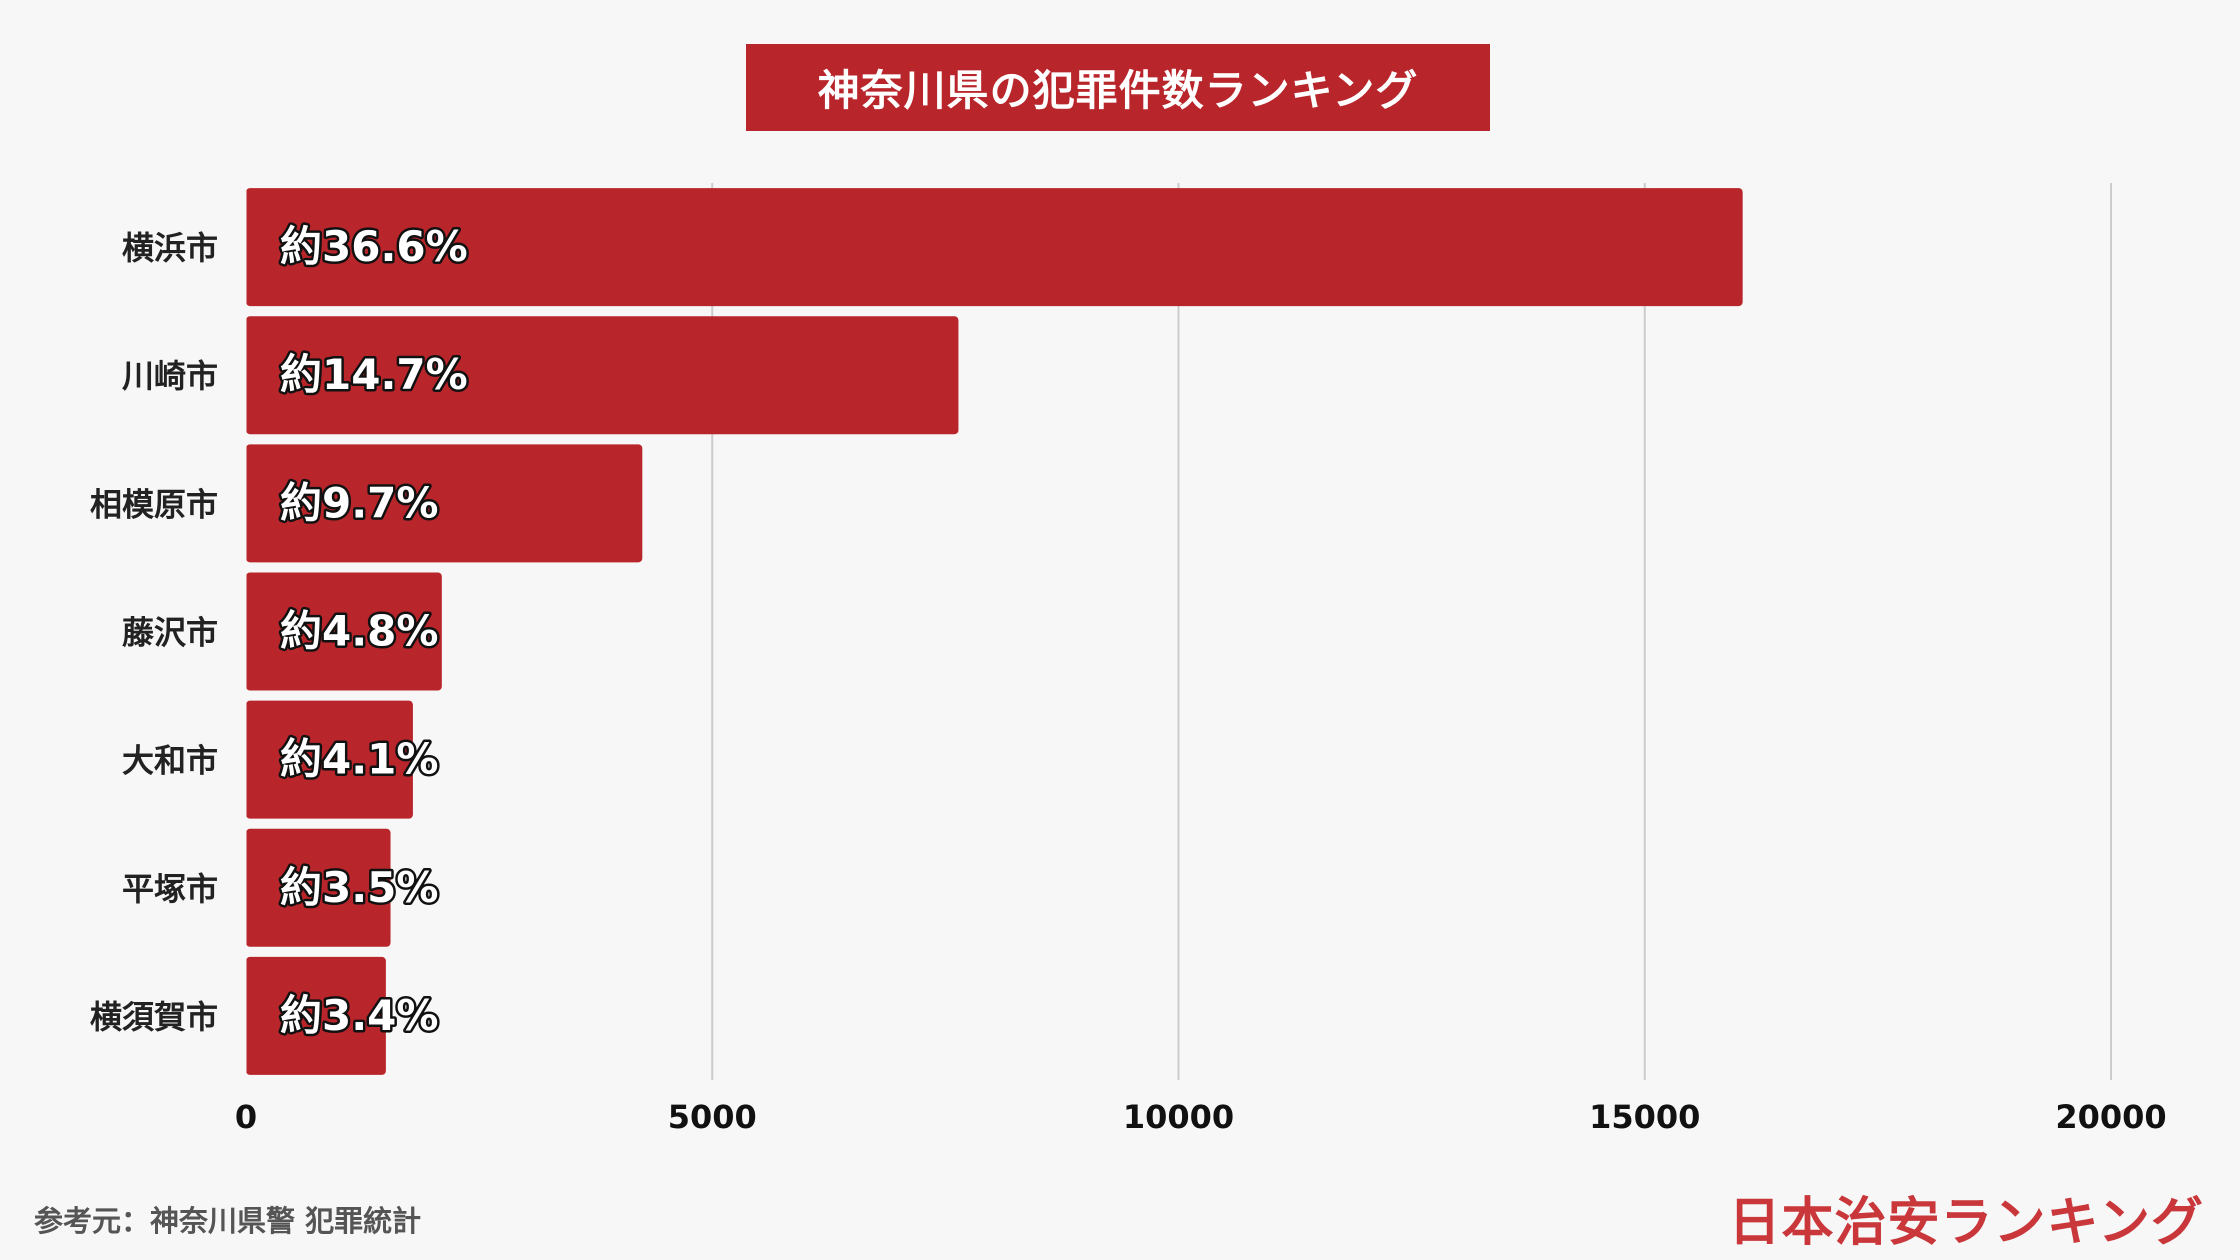 This screenshot has height=1260, width=2240. Describe the element at coordinates (170, 633) in the screenshot. I see `category-label: 藤沢市` at that location.